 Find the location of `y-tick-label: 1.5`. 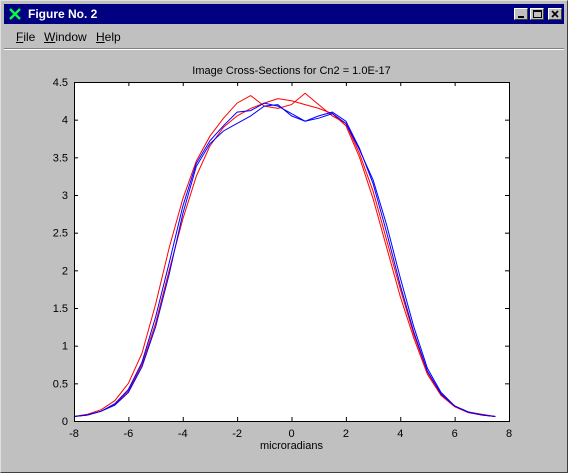

y-tick-label: 1.5 is located at coordinates (60, 309).